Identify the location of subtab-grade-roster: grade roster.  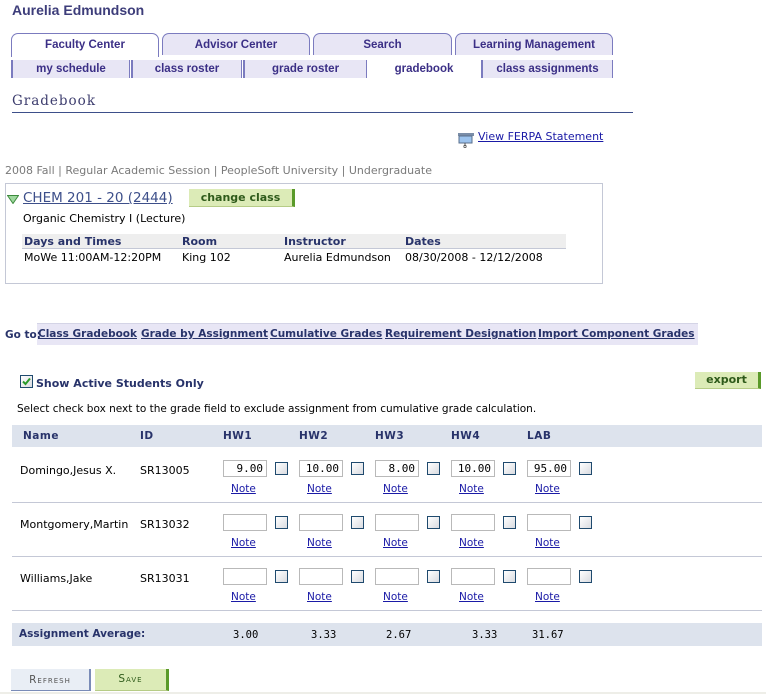
(305, 69).